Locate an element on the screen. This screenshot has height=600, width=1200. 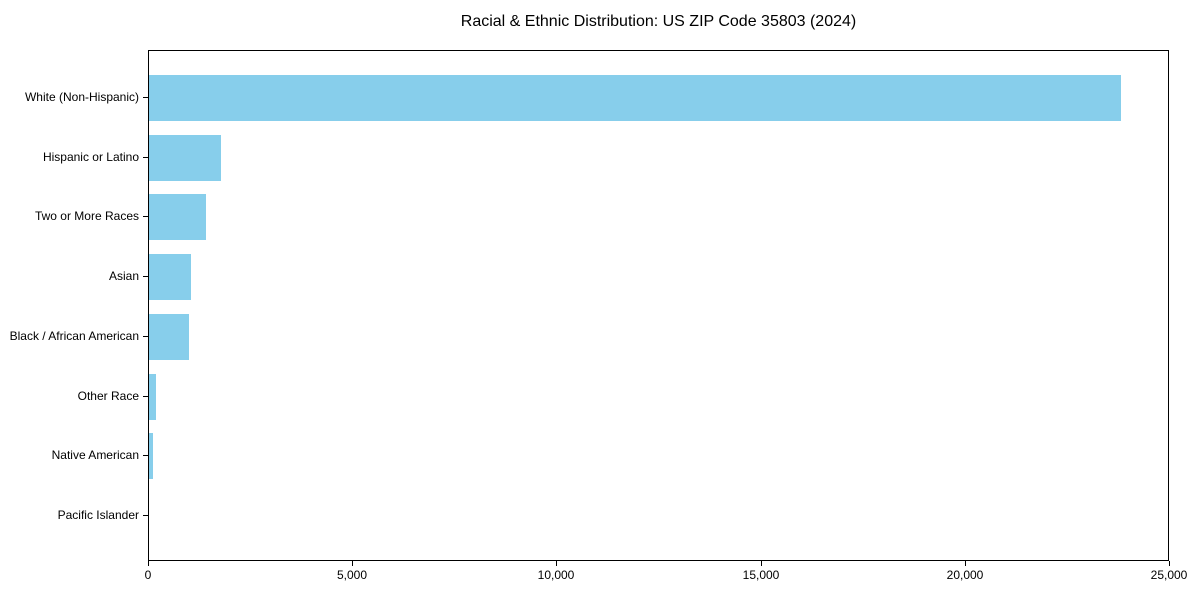
y-tick-label: Asian is located at coordinates (123, 276).